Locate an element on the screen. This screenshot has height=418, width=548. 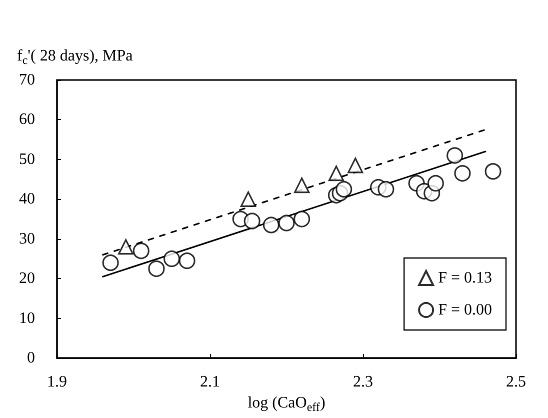
y-tick-label: 70 is located at coordinates (27, 80).